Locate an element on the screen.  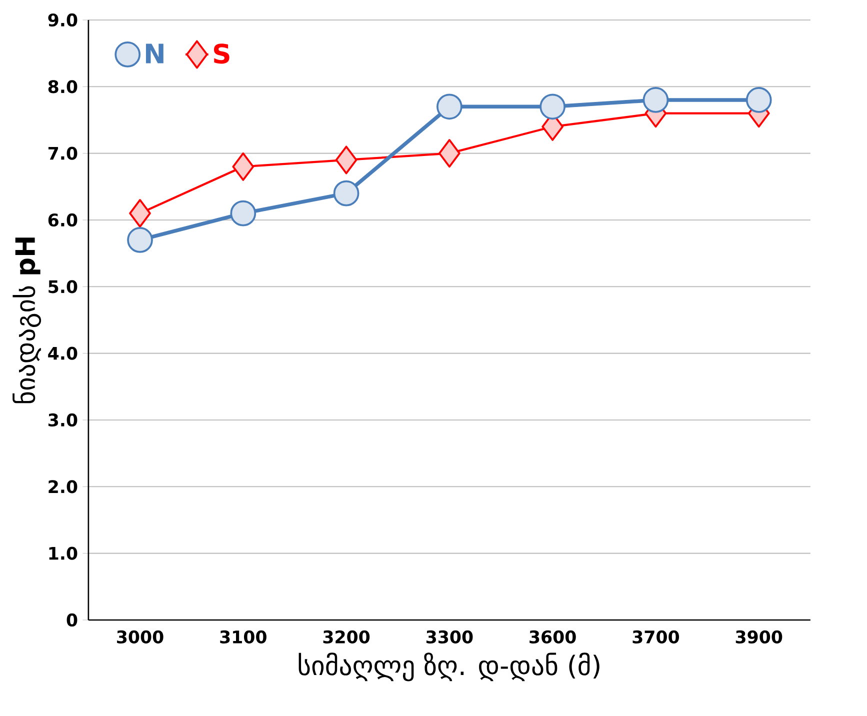
y-tick-label: 7.0 is located at coordinates (63, 153).